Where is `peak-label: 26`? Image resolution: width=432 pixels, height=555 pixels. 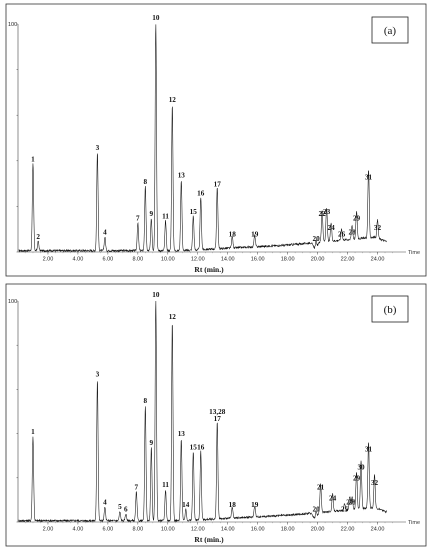 peak-label: 26 is located at coordinates (342, 235).